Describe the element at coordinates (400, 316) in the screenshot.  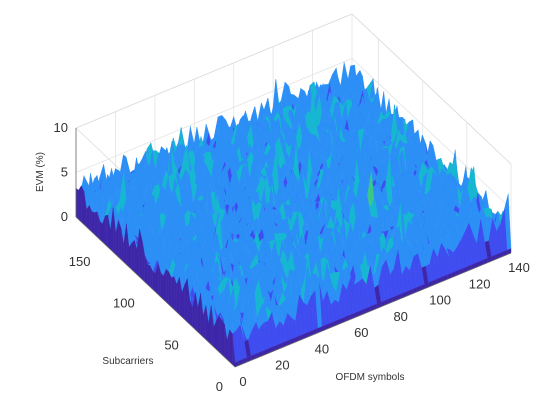
I see `x-tick-label: 80` at that location.